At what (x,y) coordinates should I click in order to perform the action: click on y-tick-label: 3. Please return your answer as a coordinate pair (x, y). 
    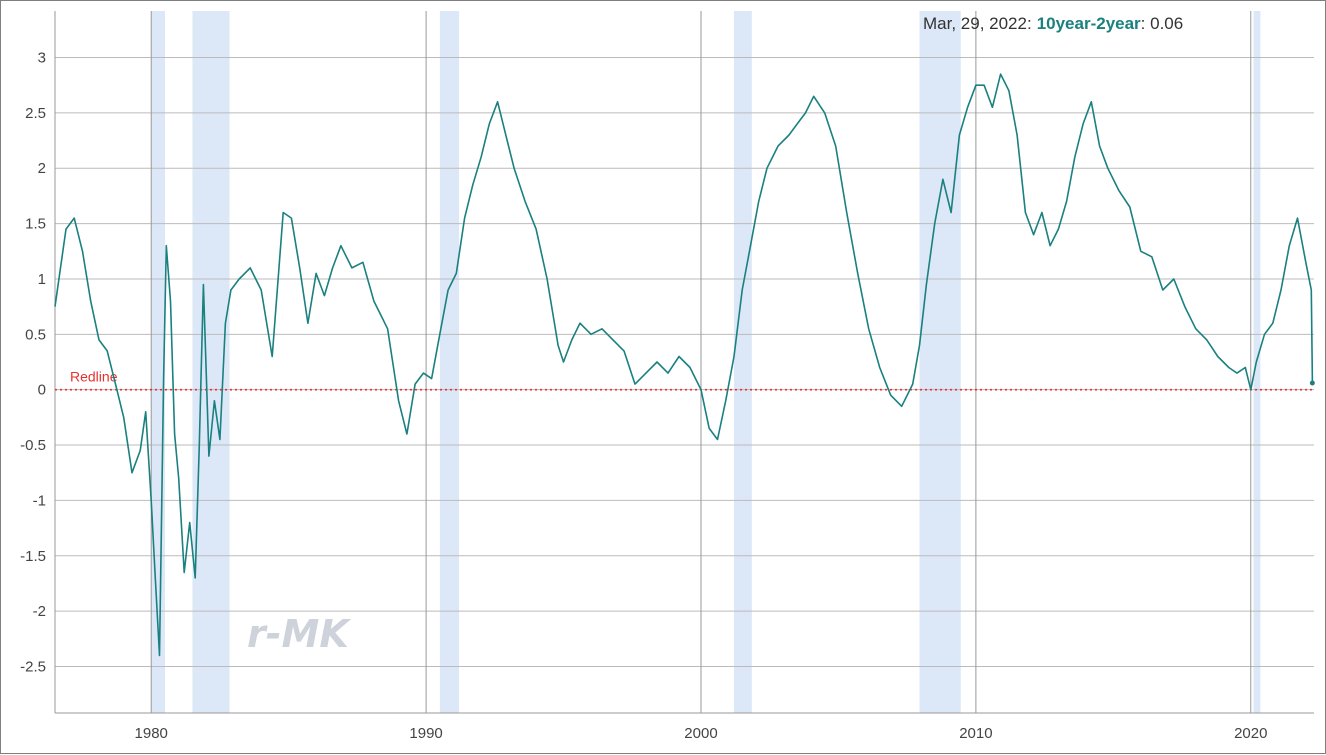
    Looking at the image, I should click on (42, 58).